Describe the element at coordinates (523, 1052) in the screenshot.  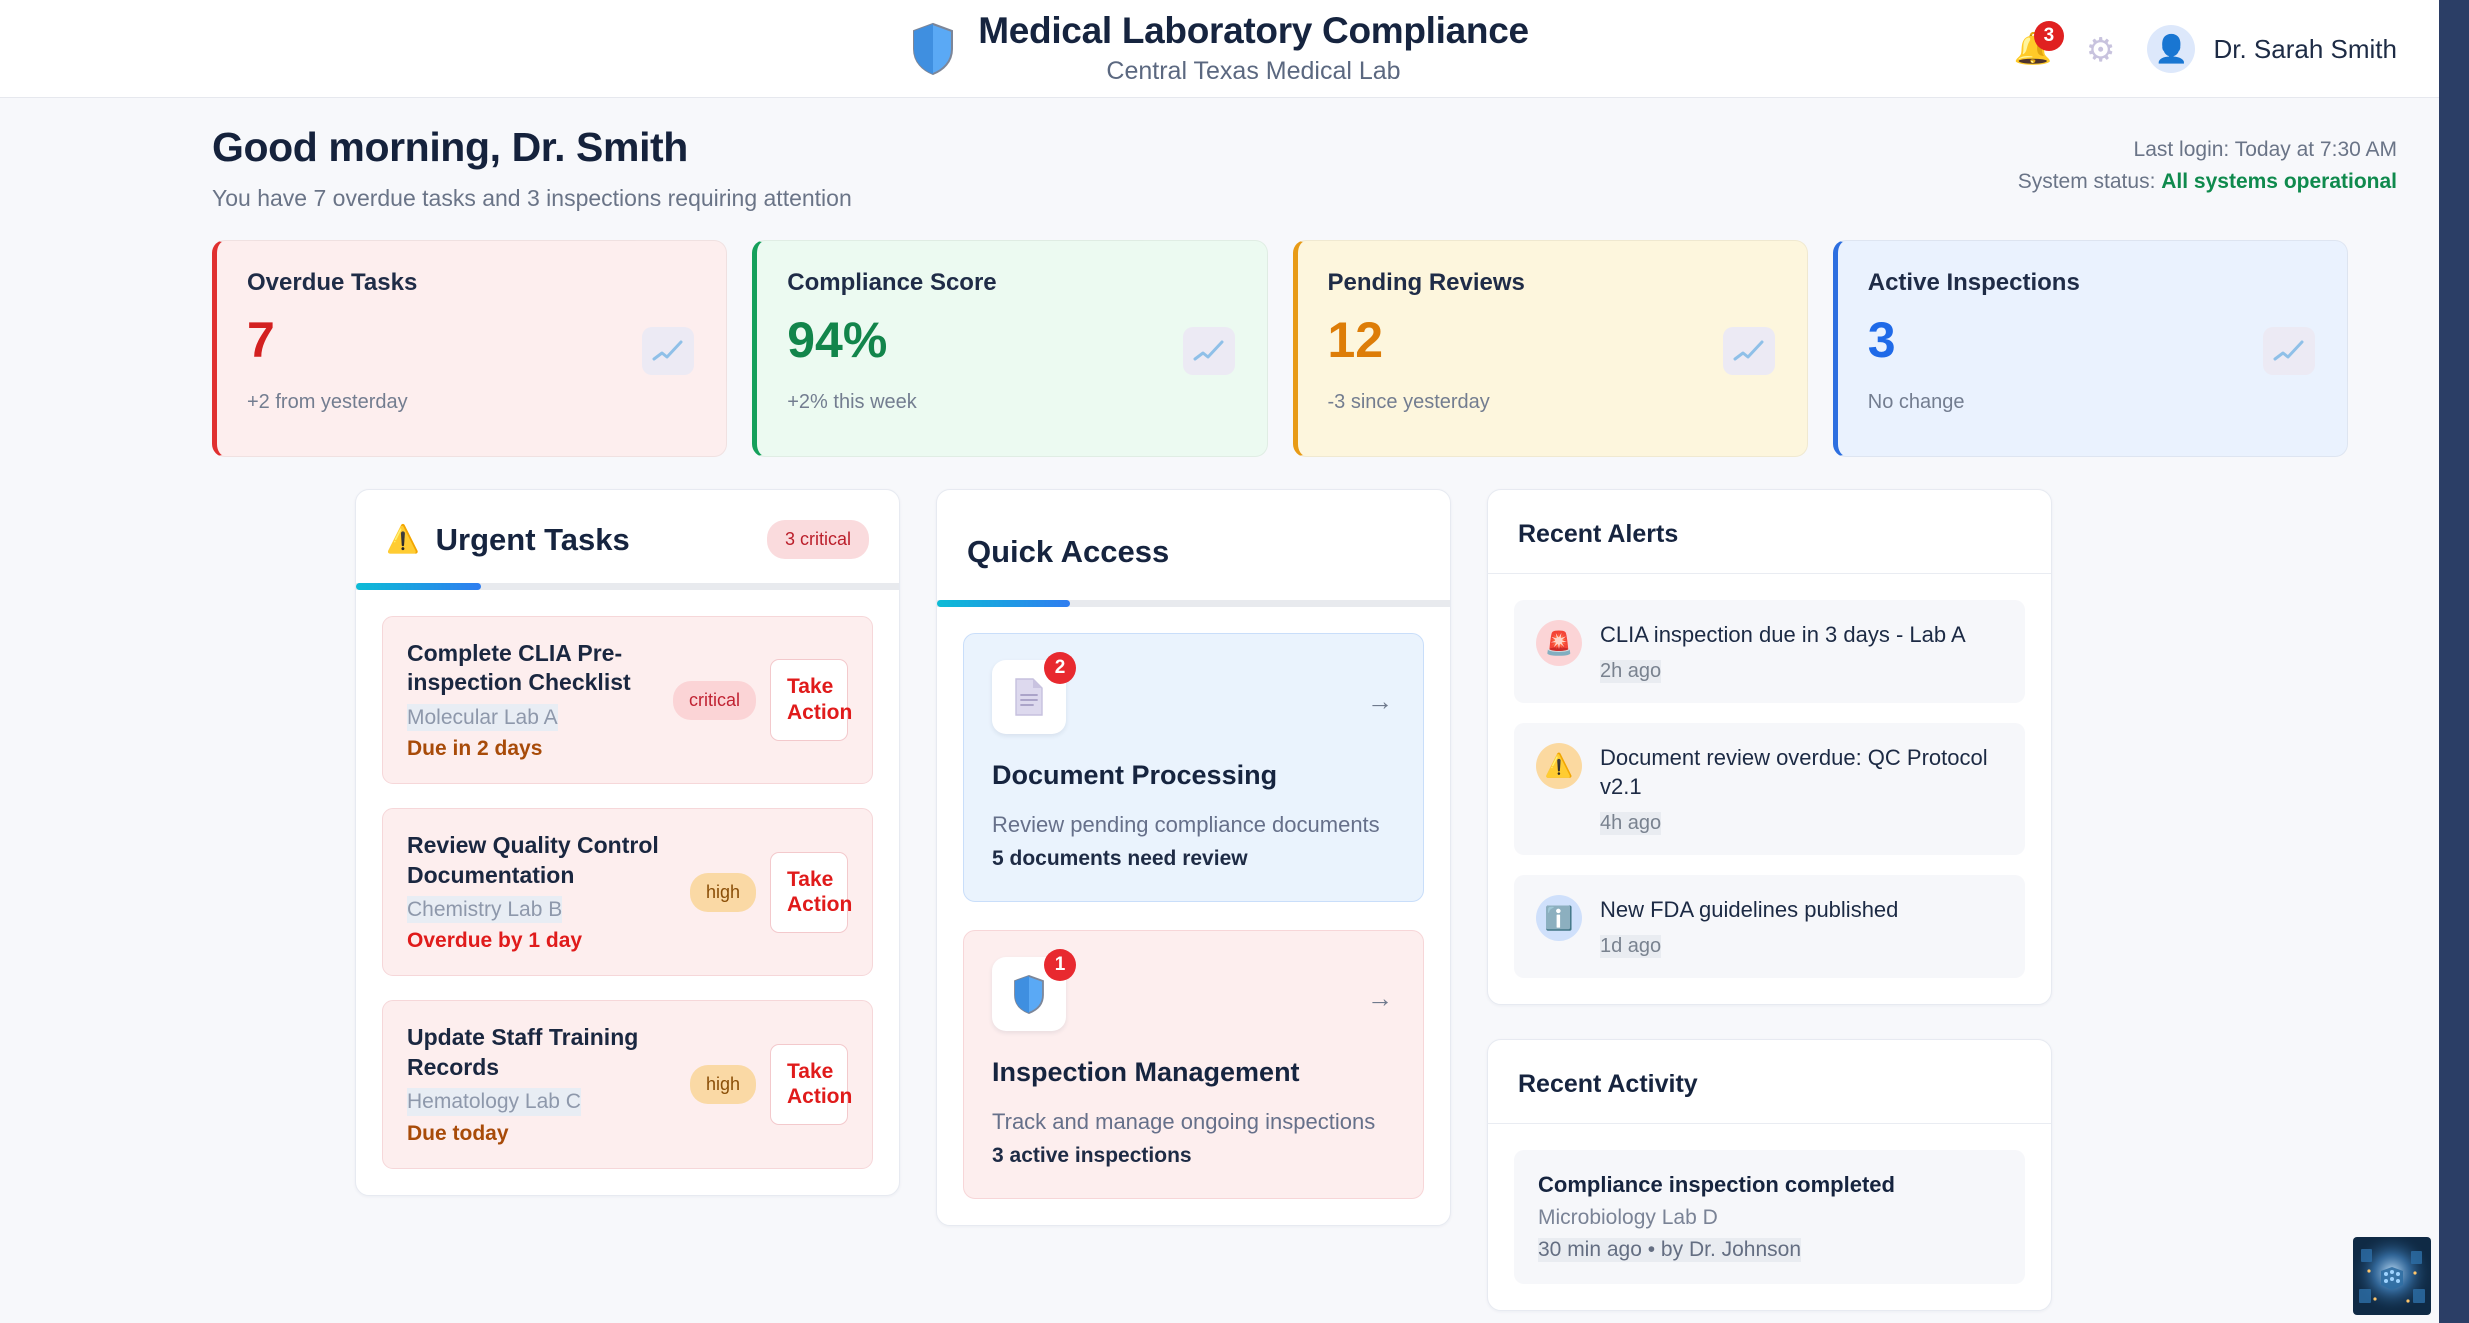
I see `task-title: Update Staff Training Records` at that location.